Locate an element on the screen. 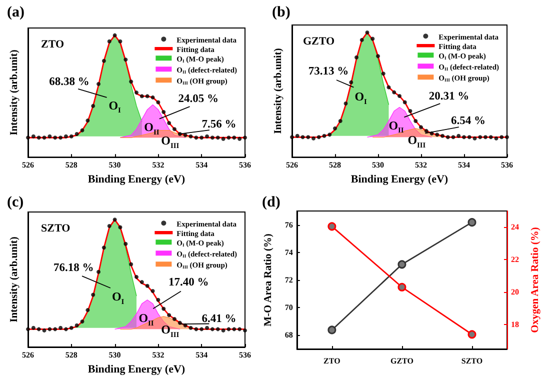 This screenshot has width=550, height=381. annotation: 24.05 % is located at coordinates (198, 98).